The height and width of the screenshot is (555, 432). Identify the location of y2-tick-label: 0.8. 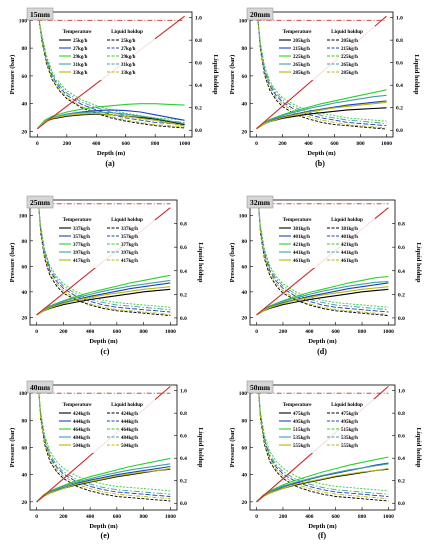
(401, 414).